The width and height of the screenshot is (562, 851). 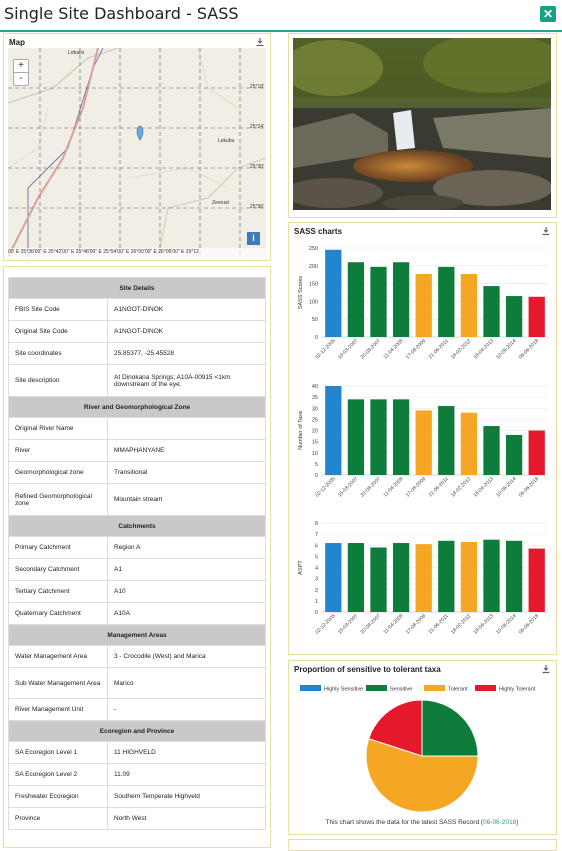 What do you see at coordinates (58, 591) in the screenshot?
I see `field-label: Tertiary Catchment` at bounding box center [58, 591].